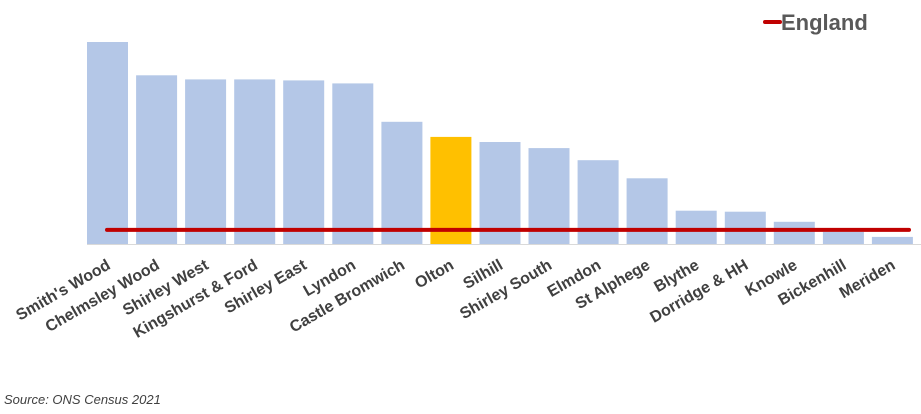 This screenshot has height=414, width=921. What do you see at coordinates (647, 211) in the screenshot?
I see `bar-st-alphege` at bounding box center [647, 211].